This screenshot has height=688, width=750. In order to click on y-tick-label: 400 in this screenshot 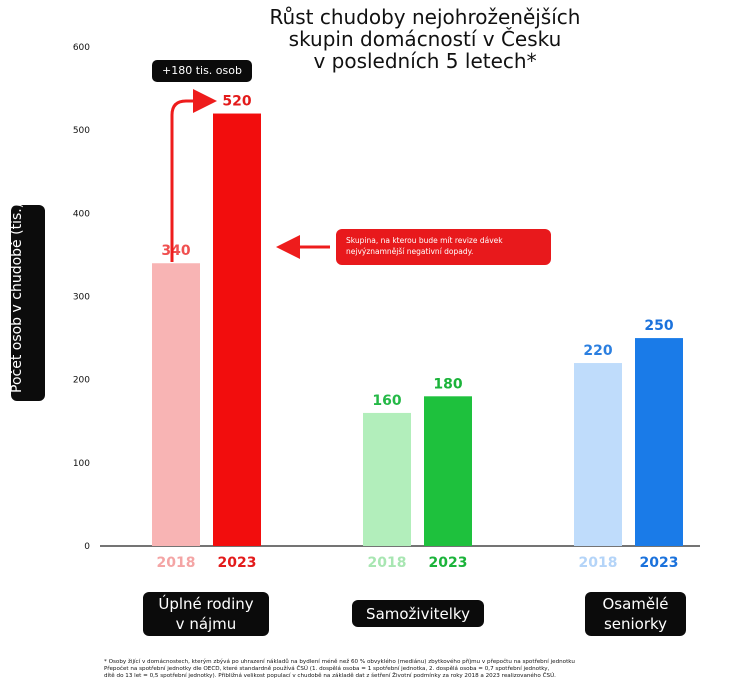, I will do `click(81, 214)`.